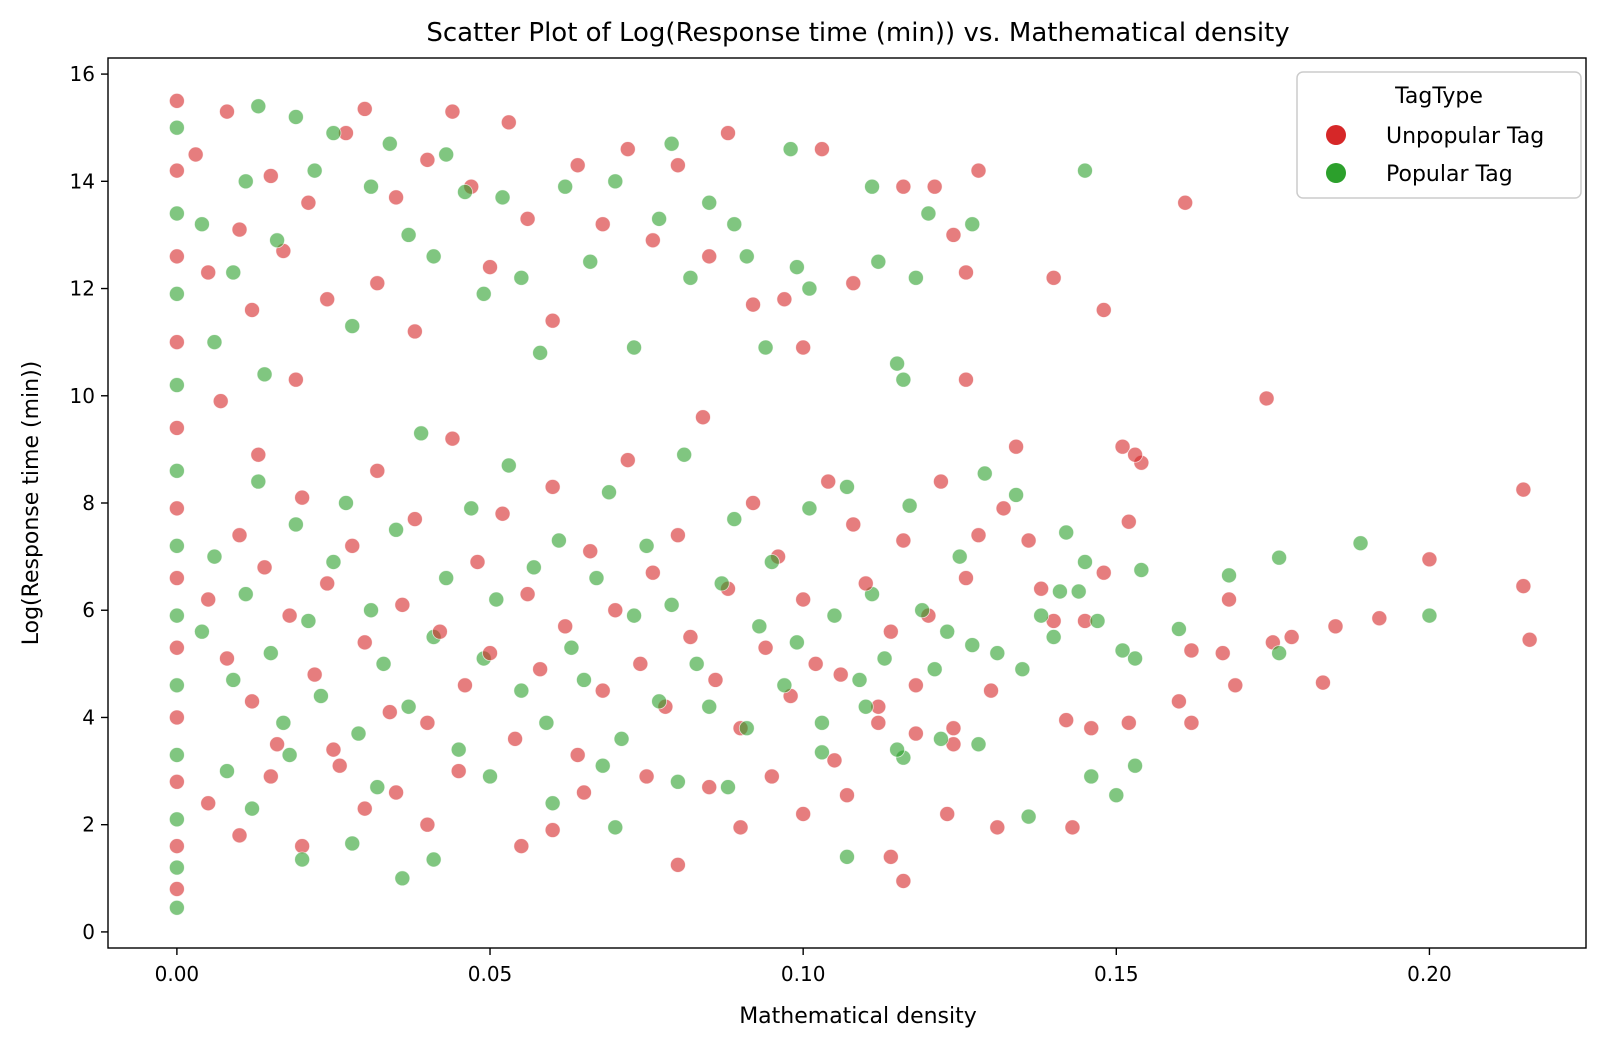 This screenshot has height=1046, width=1615. Describe the element at coordinates (88, 610) in the screenshot. I see `y-tick-label: 6` at that location.